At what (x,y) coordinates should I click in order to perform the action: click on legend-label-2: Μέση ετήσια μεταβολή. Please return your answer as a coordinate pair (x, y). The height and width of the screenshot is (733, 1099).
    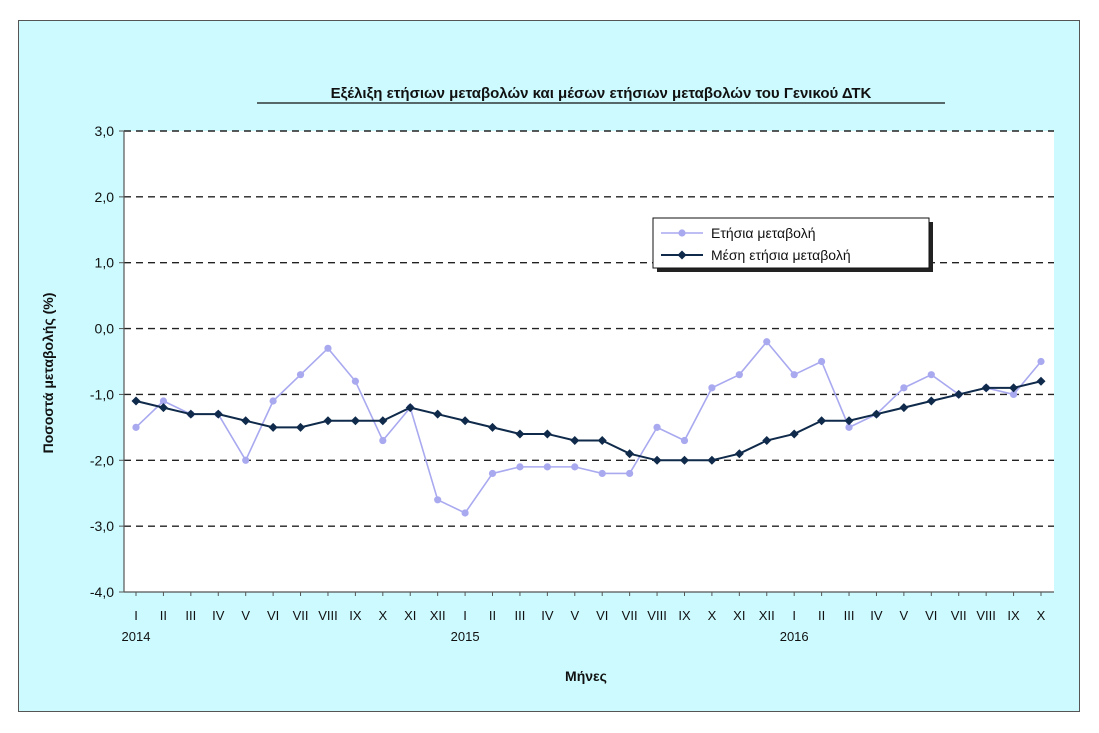
    Looking at the image, I should click on (781, 255).